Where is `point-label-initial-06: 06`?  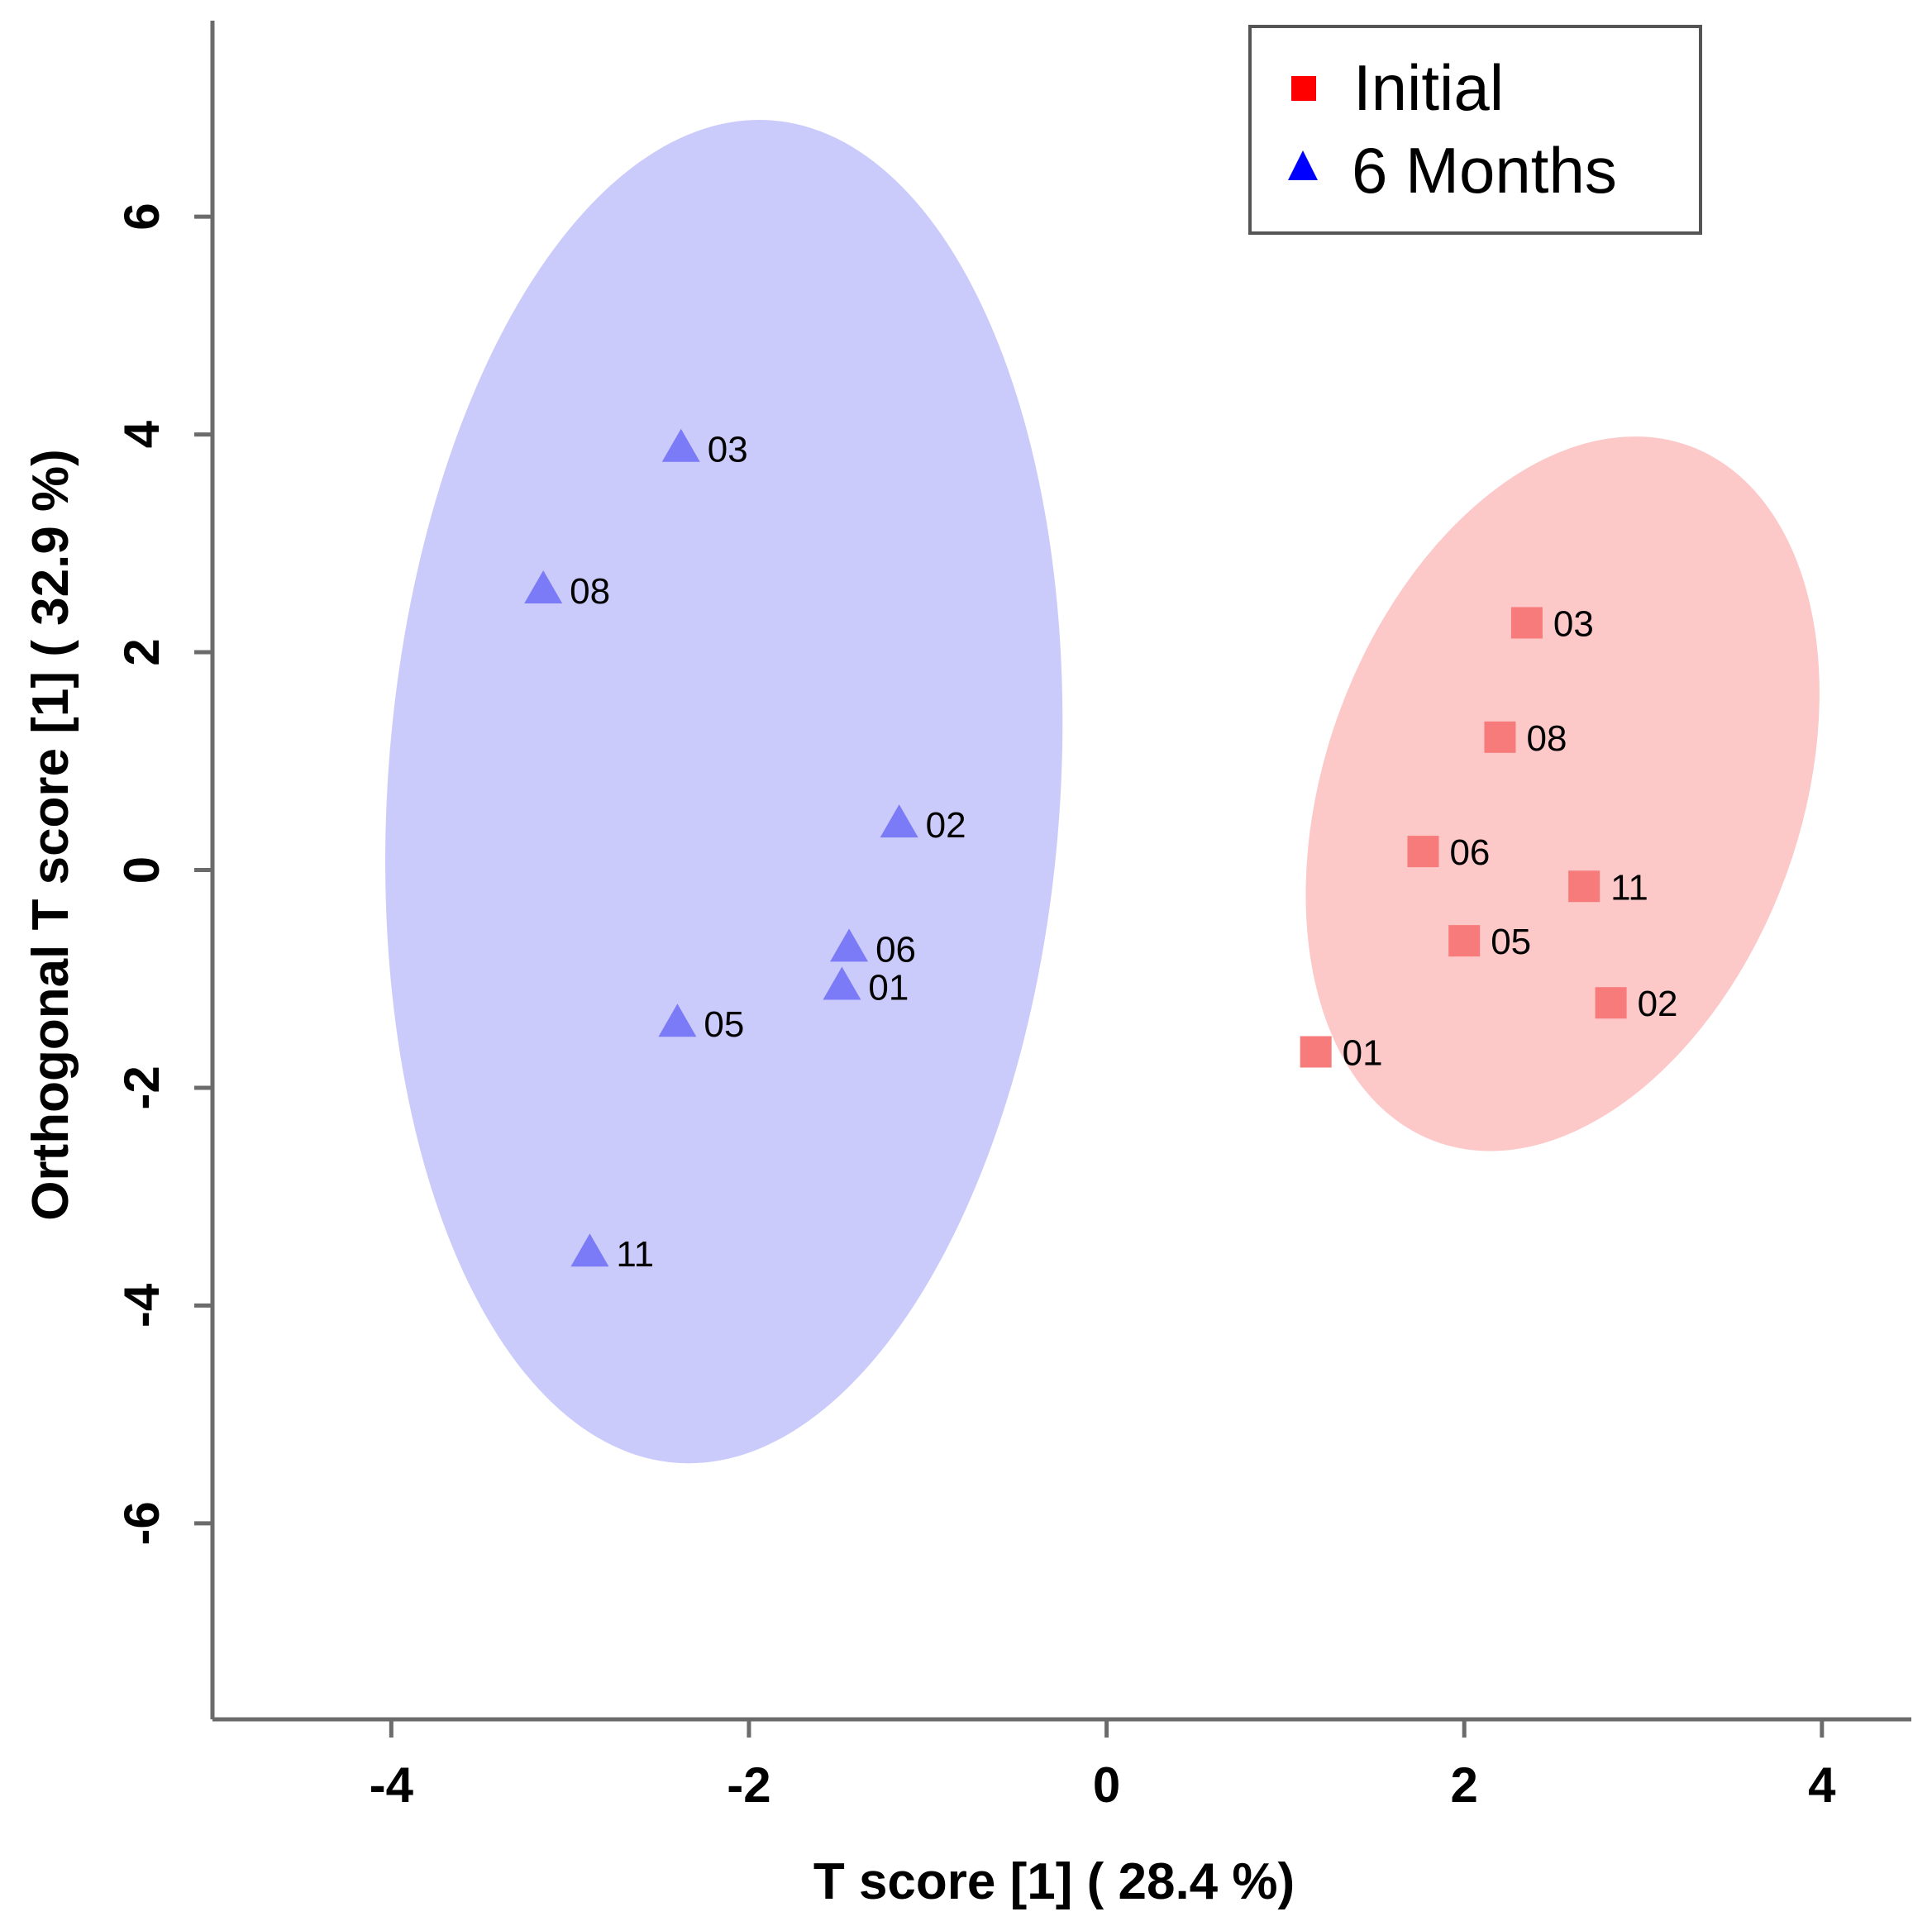
point-label-initial-06: 06 is located at coordinates (1469, 852).